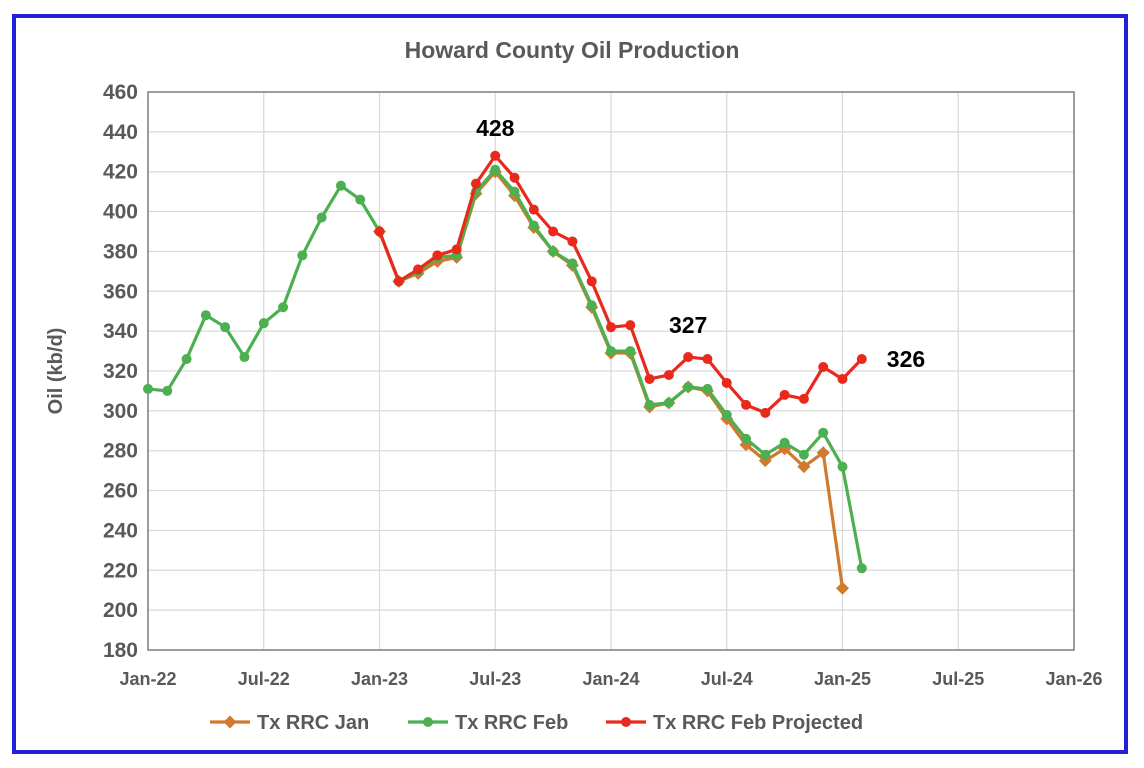 This screenshot has width=1144, height=768. I want to click on y-tick-label: 460, so click(120, 92).